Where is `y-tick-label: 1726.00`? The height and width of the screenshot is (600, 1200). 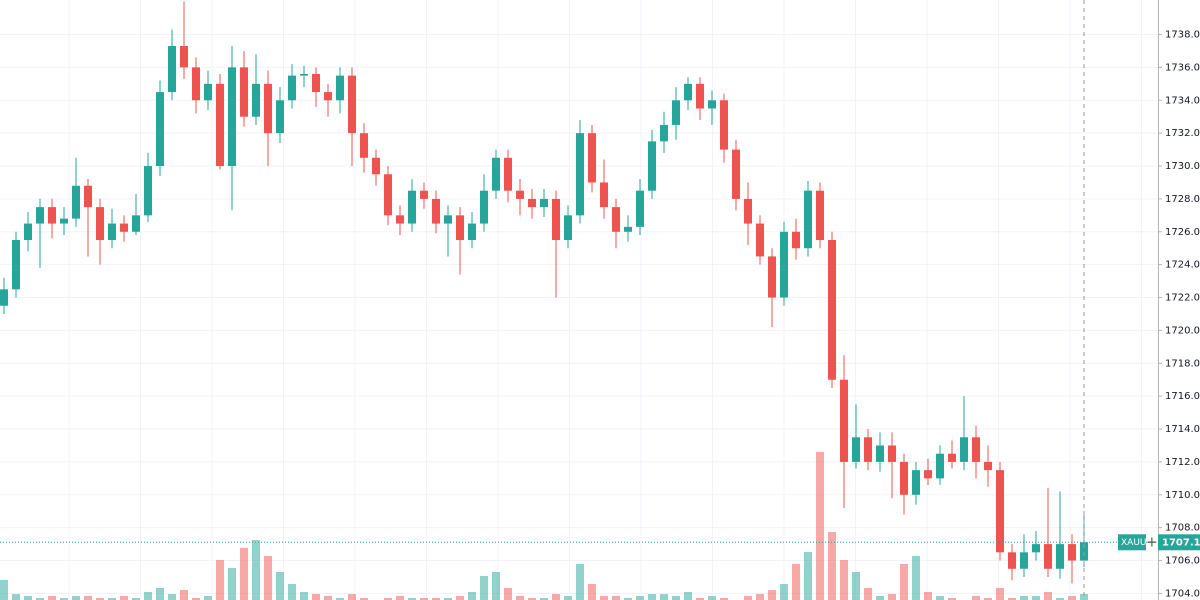 y-tick-label: 1726.00 is located at coordinates (1182, 232).